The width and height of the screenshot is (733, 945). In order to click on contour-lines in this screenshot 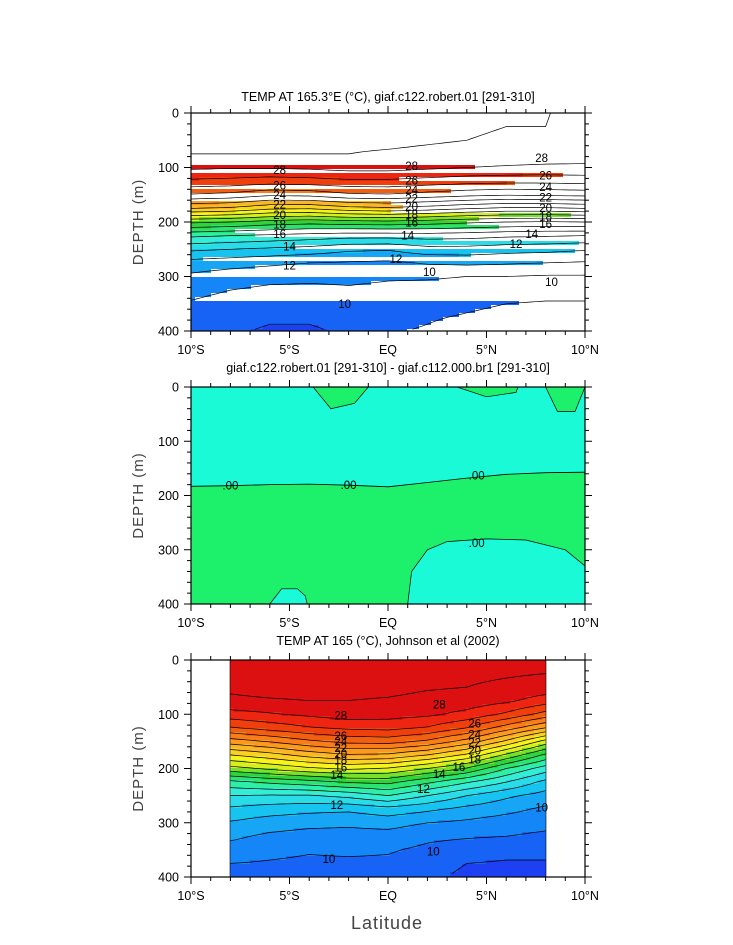, I will do `click(388, 768)`.